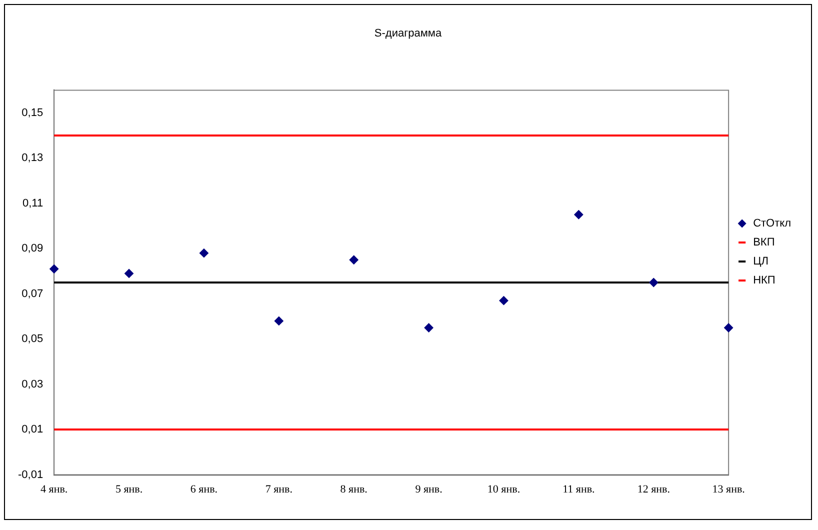  Describe the element at coordinates (204, 489) in the screenshot. I see `x-tick-label: 6 янв.` at that location.